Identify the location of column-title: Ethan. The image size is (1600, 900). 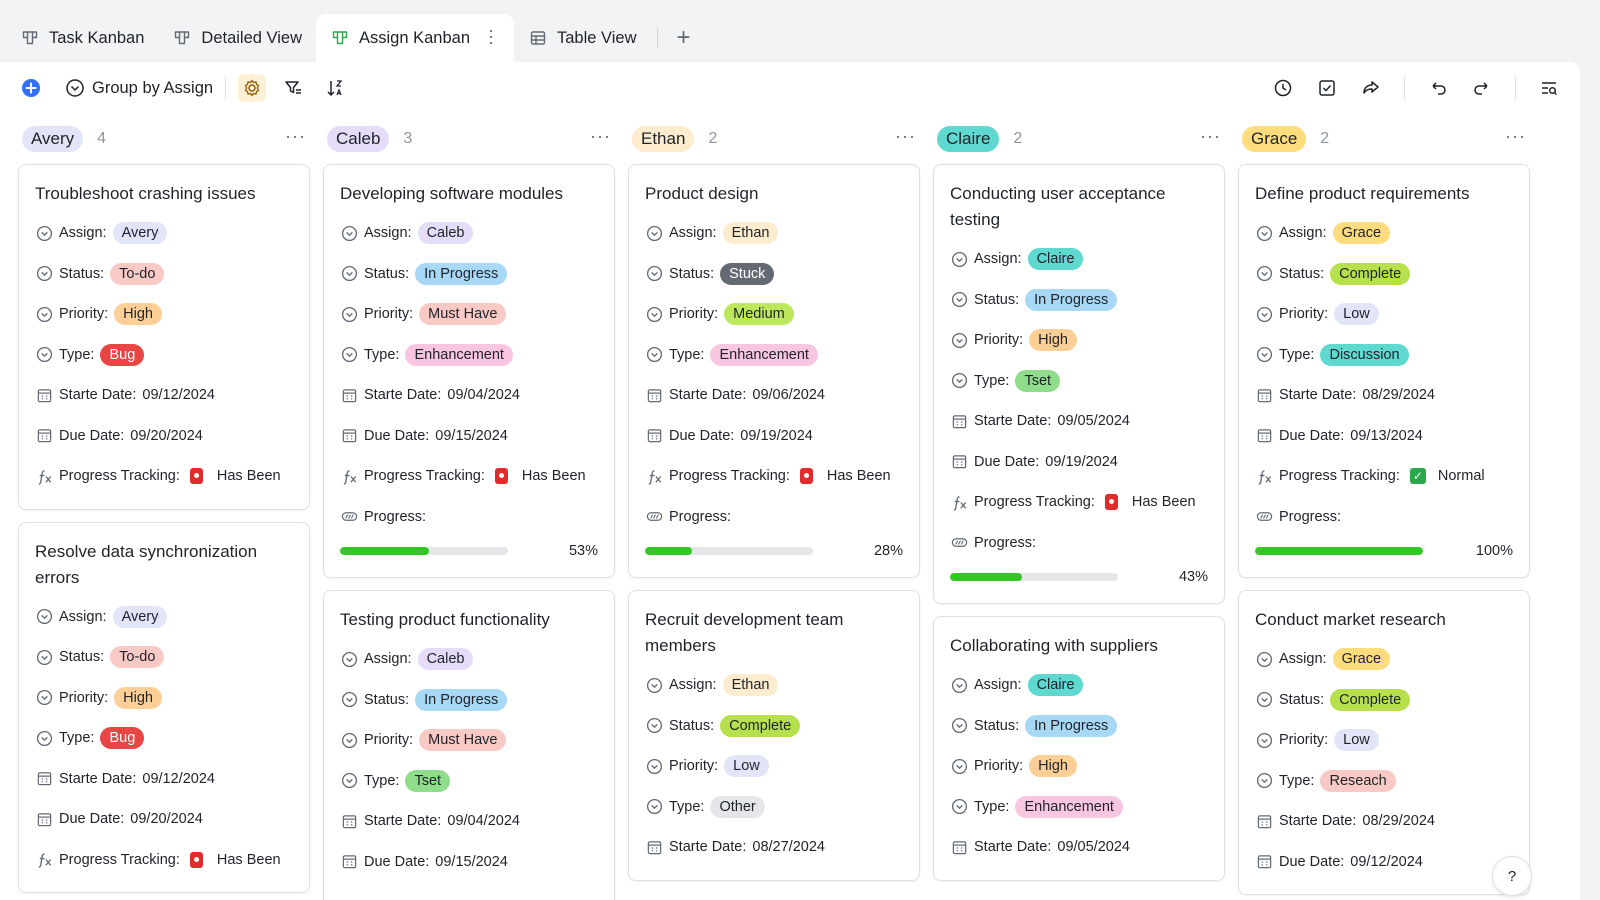
(663, 139).